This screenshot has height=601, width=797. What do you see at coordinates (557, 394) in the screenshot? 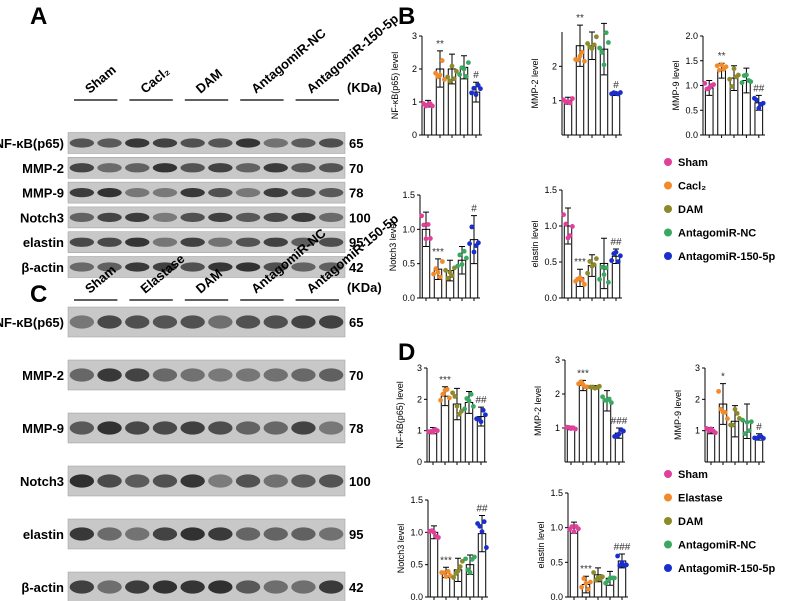
I see `y-tick-label: 2` at bounding box center [557, 394].